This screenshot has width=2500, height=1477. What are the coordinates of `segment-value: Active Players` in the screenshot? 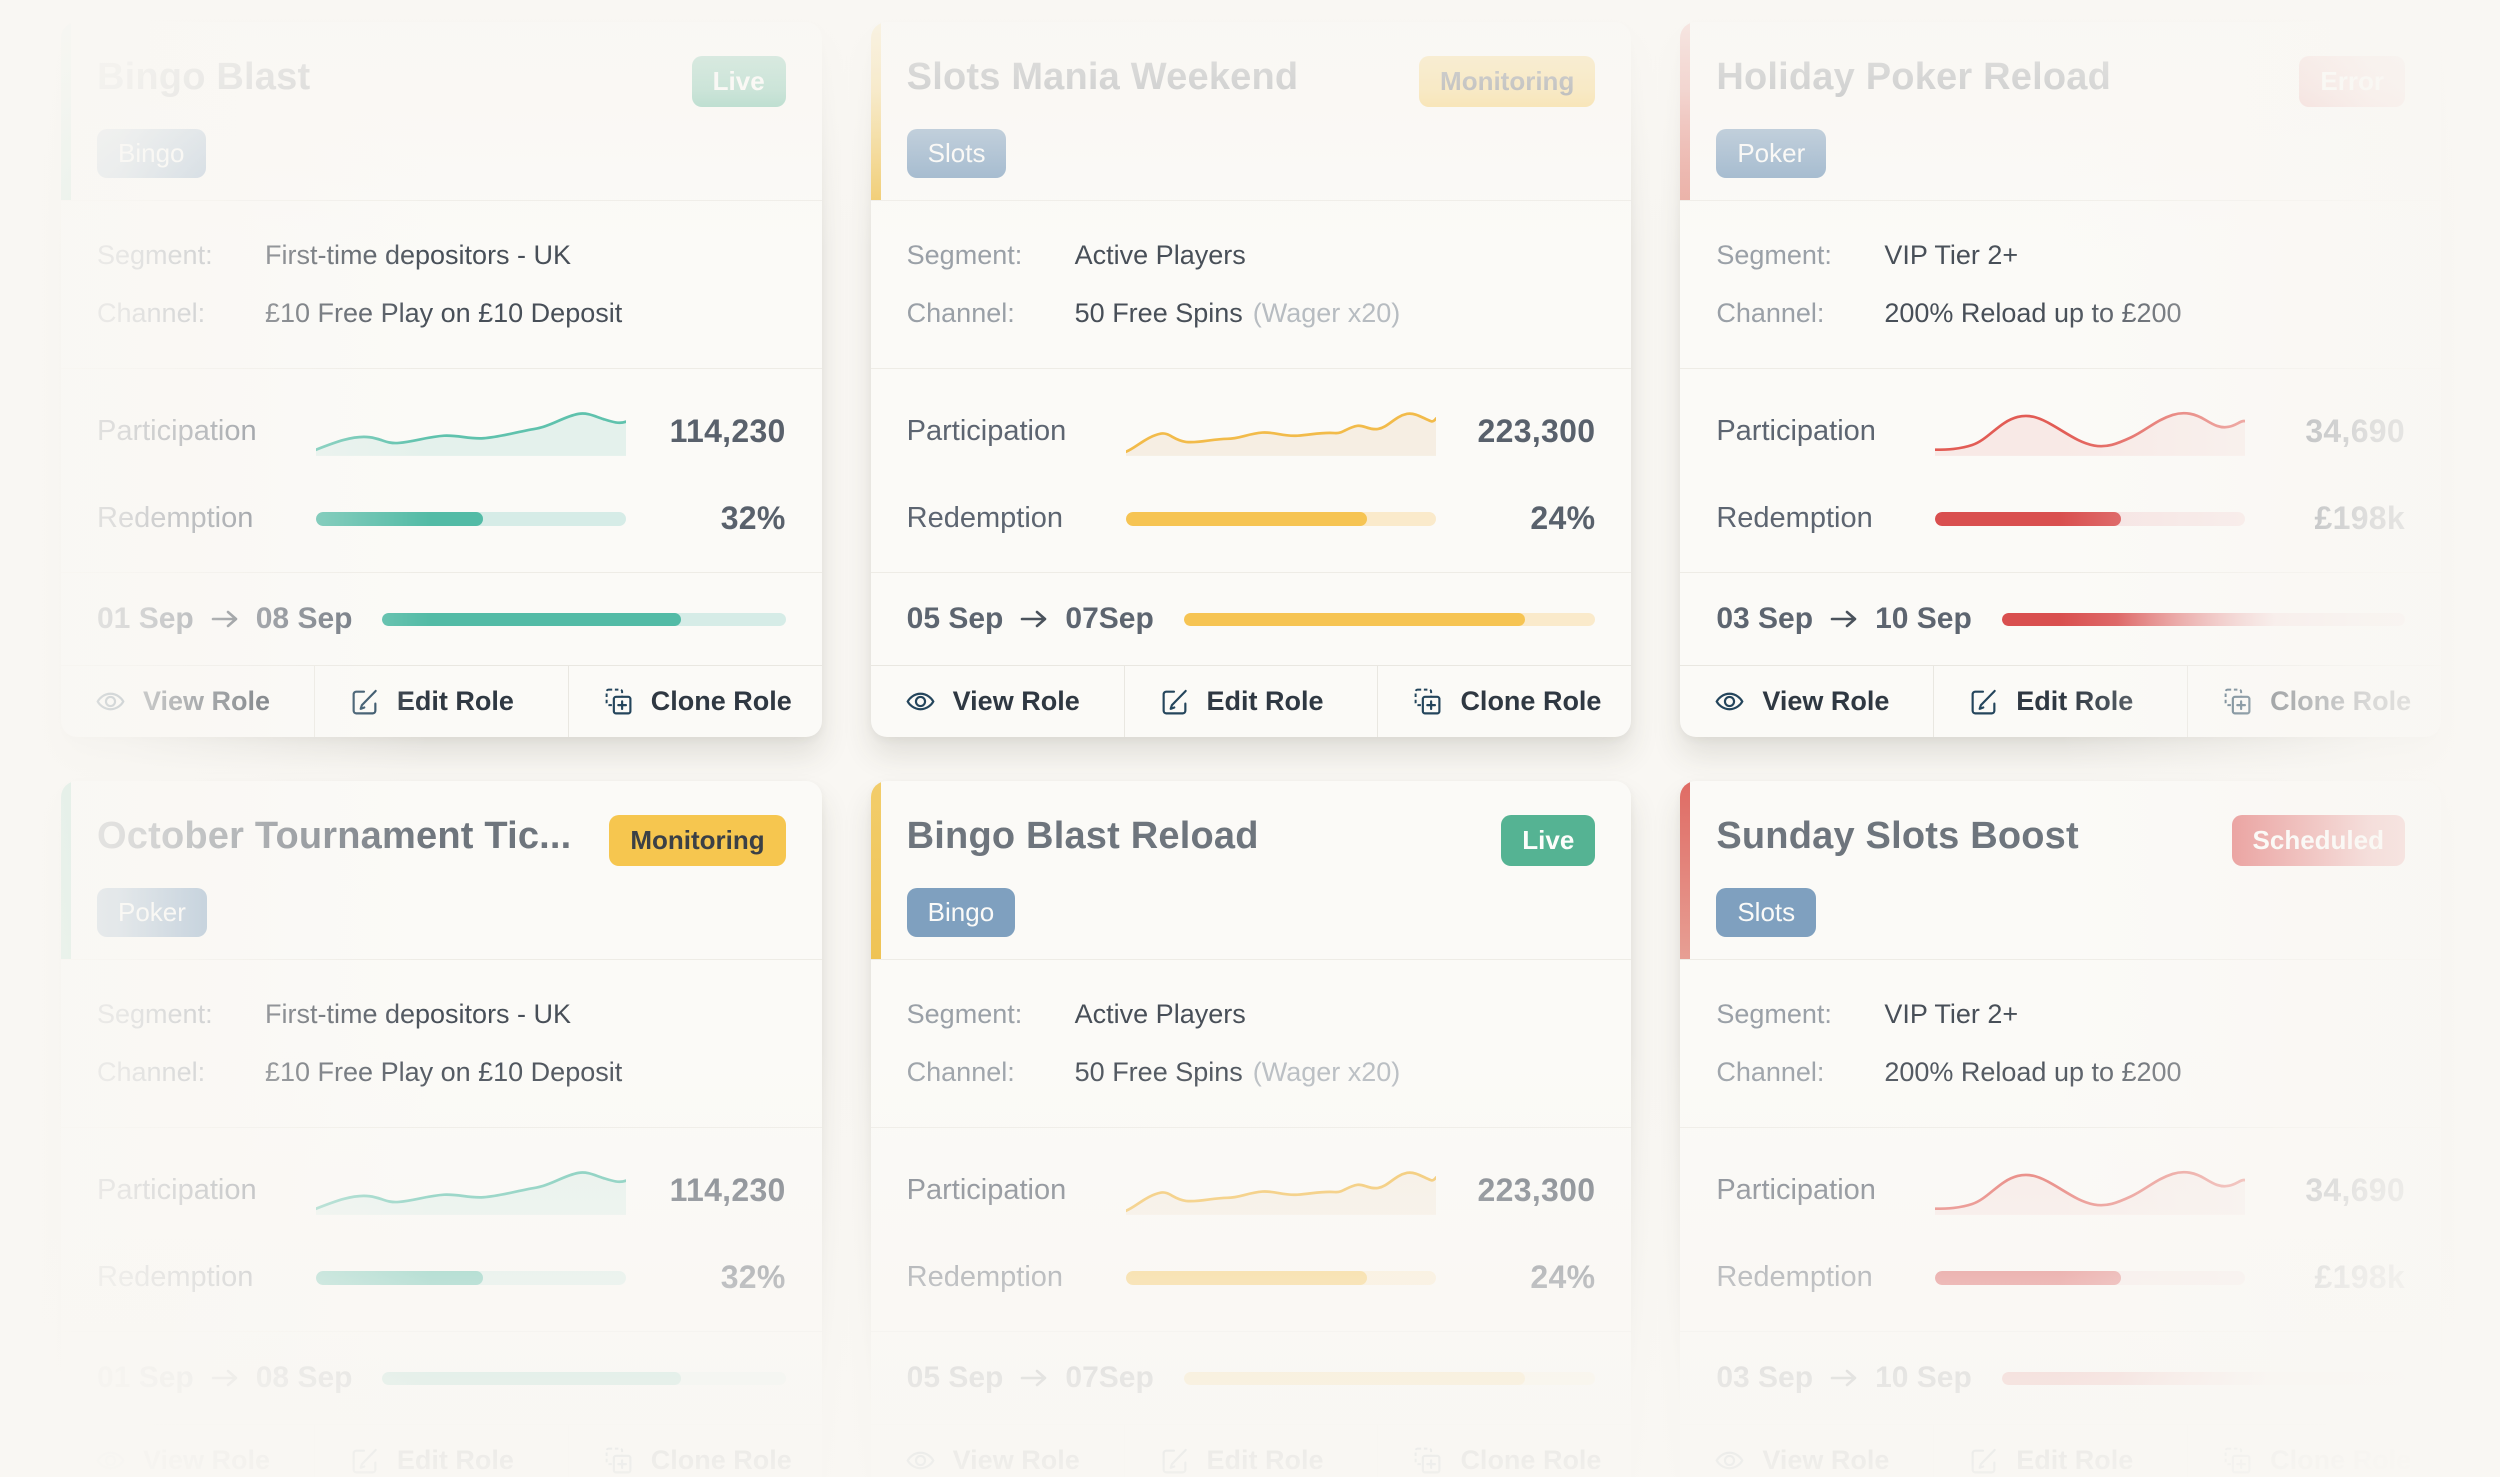 It's located at (1160, 1014).